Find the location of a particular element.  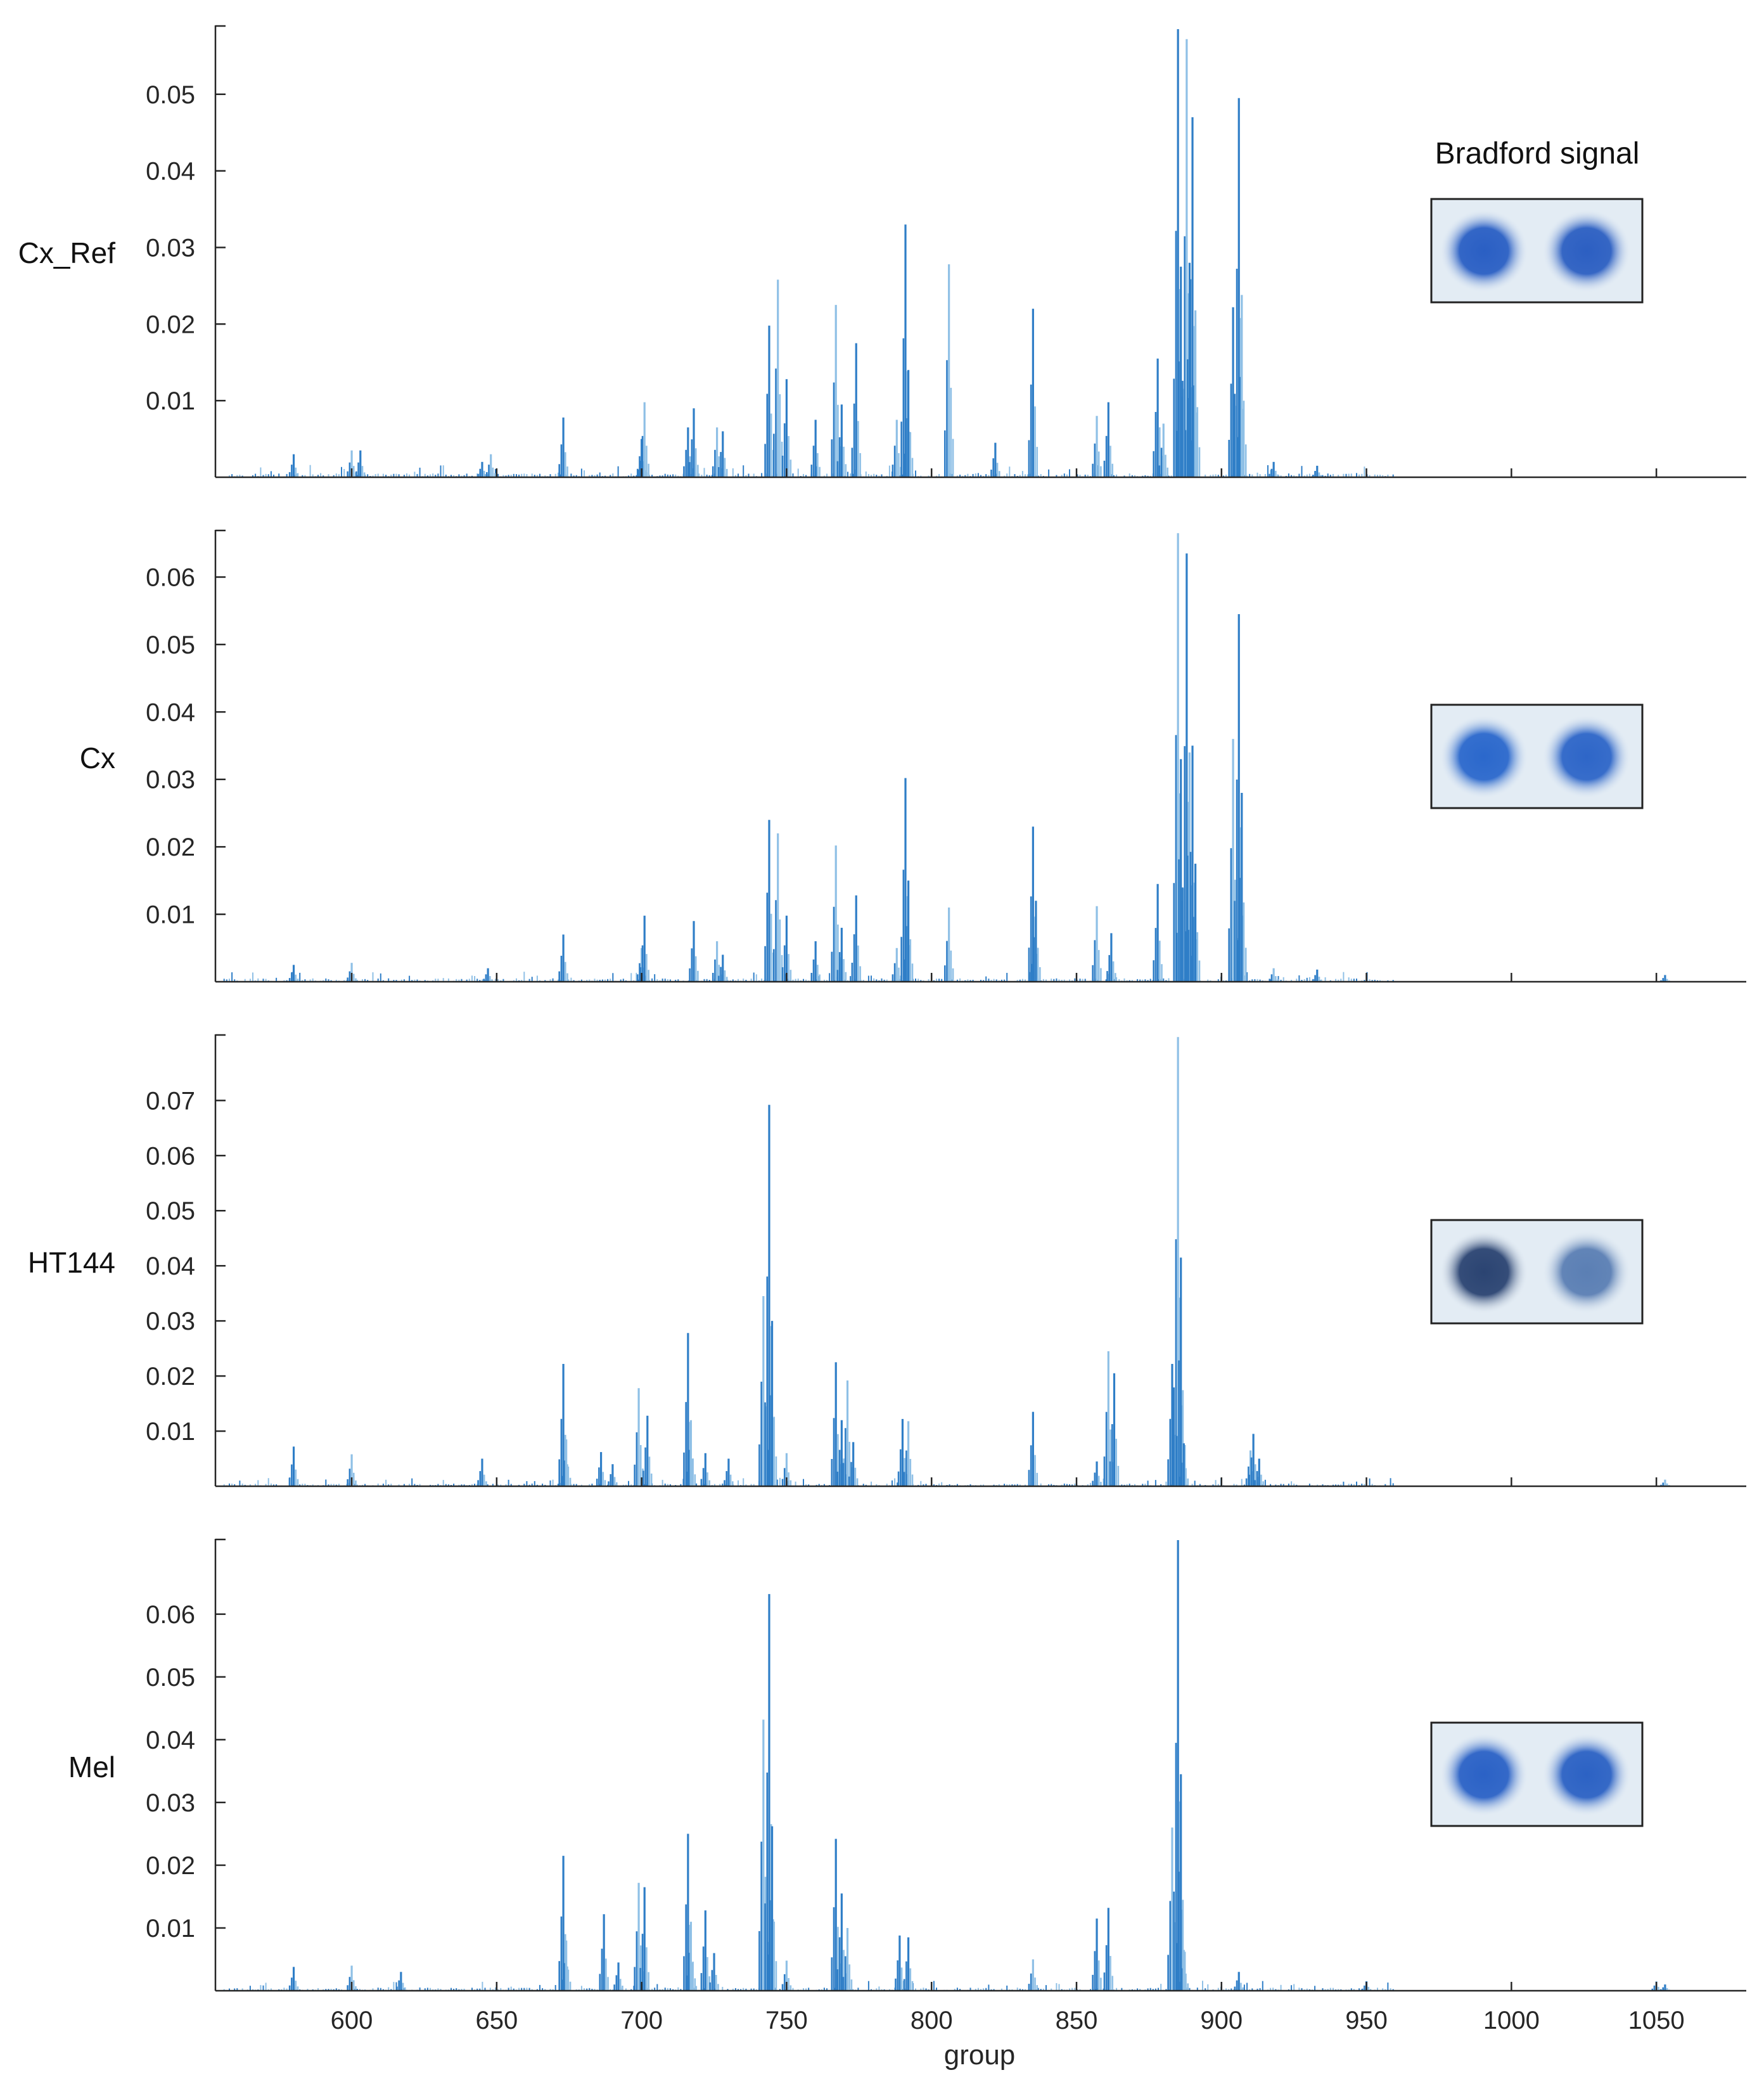

panel-label: HT144 is located at coordinates (71, 1262).